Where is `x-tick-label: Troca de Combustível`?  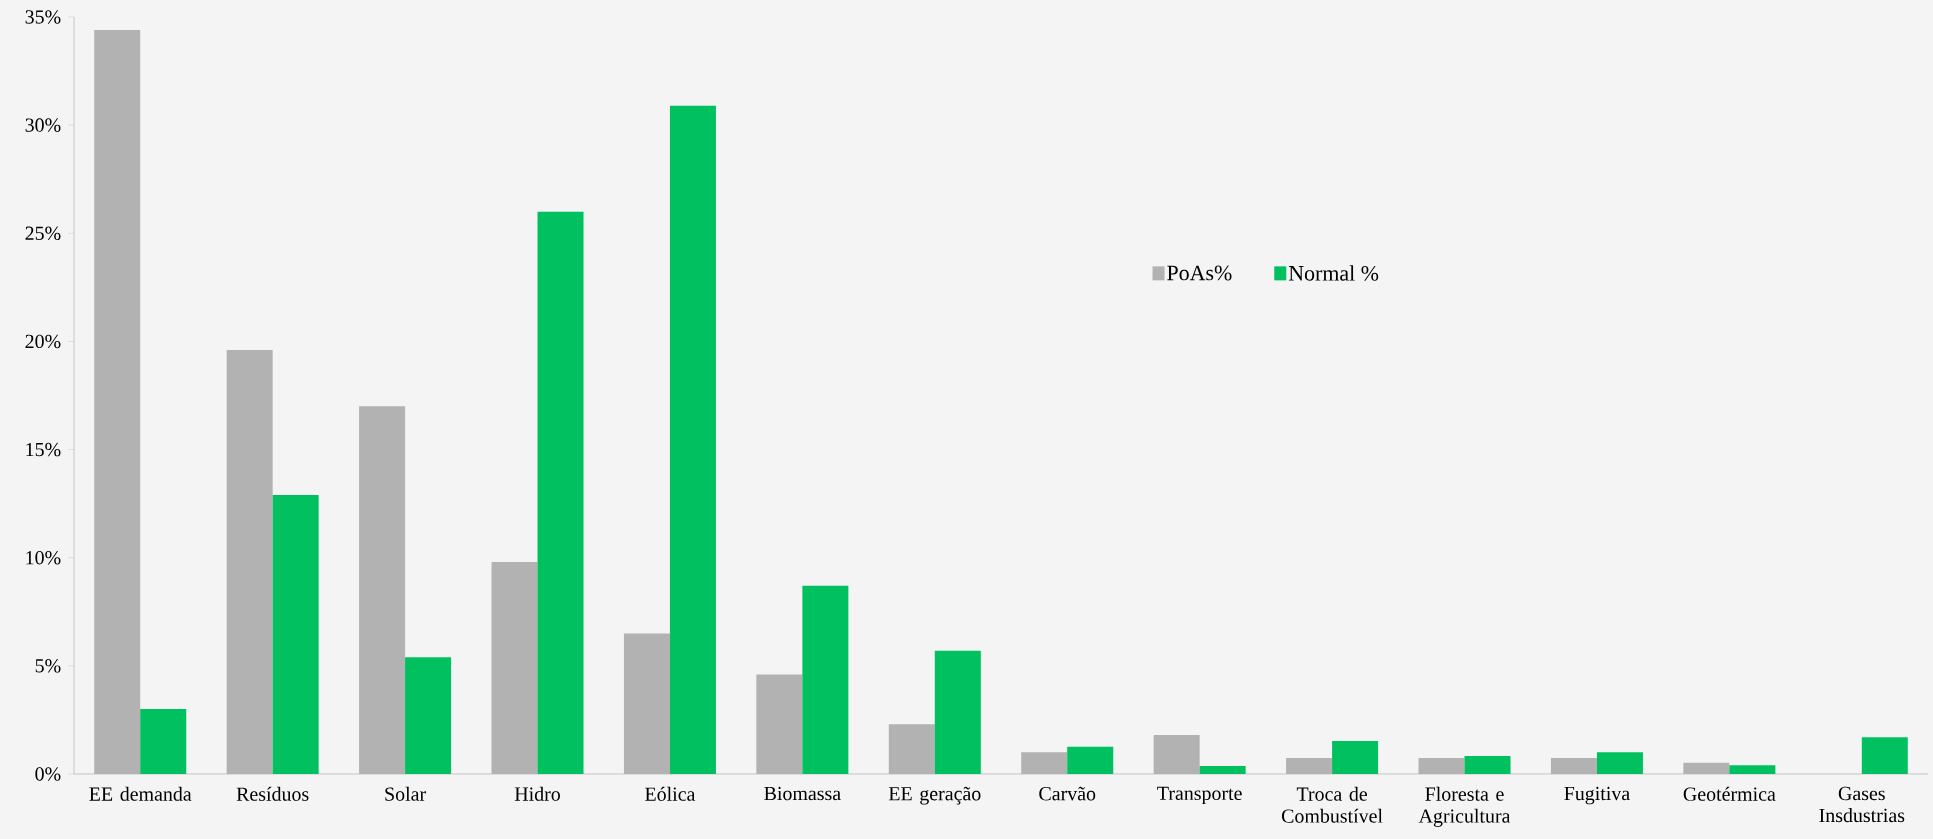
x-tick-label: Troca de Combustível is located at coordinates (1332, 804).